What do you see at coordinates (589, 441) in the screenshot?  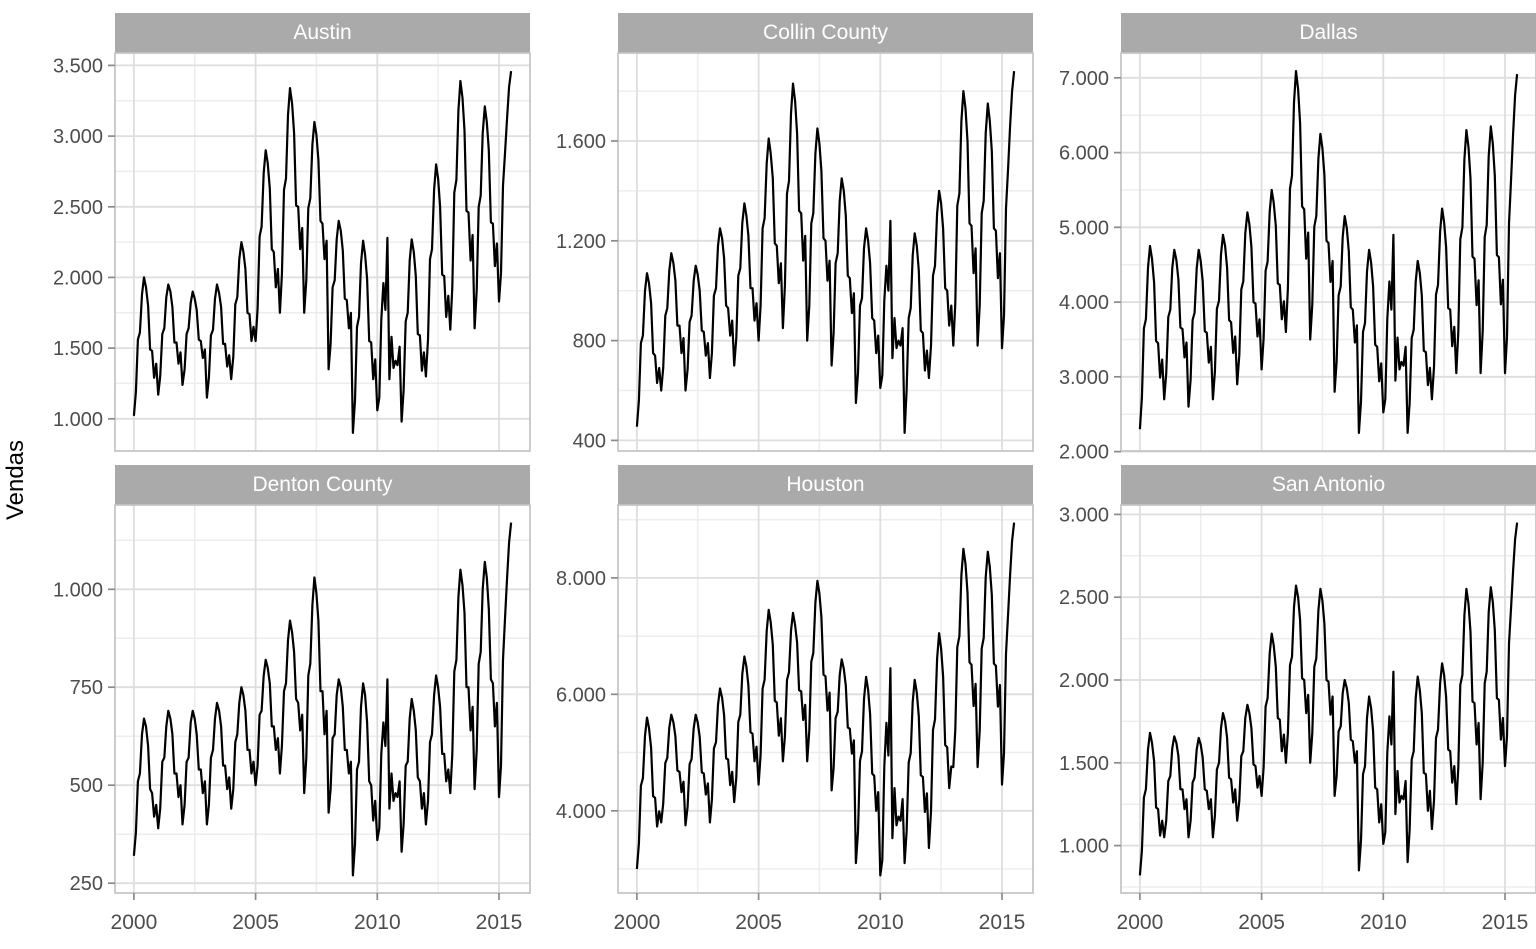 I see `y-tick-label: 400` at bounding box center [589, 441].